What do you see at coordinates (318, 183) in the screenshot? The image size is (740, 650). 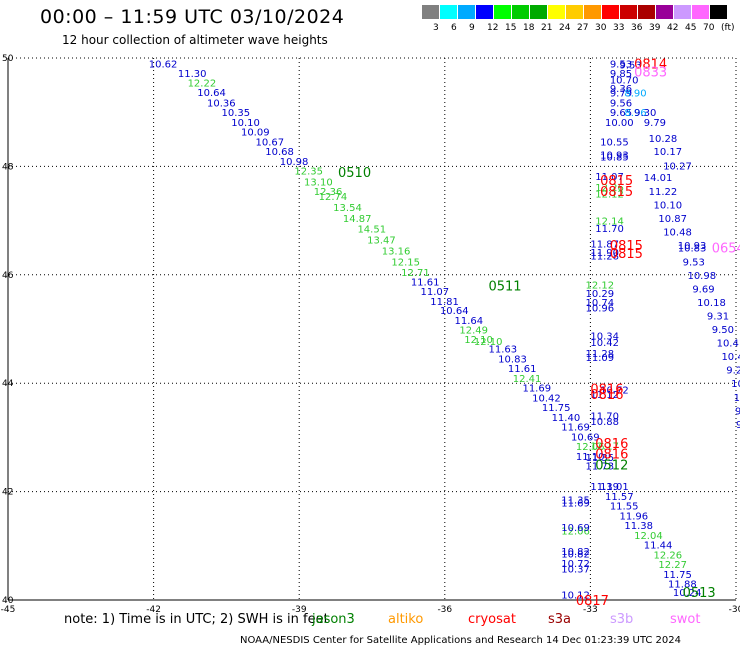 I see `wave-height-value: 13.10` at bounding box center [318, 183].